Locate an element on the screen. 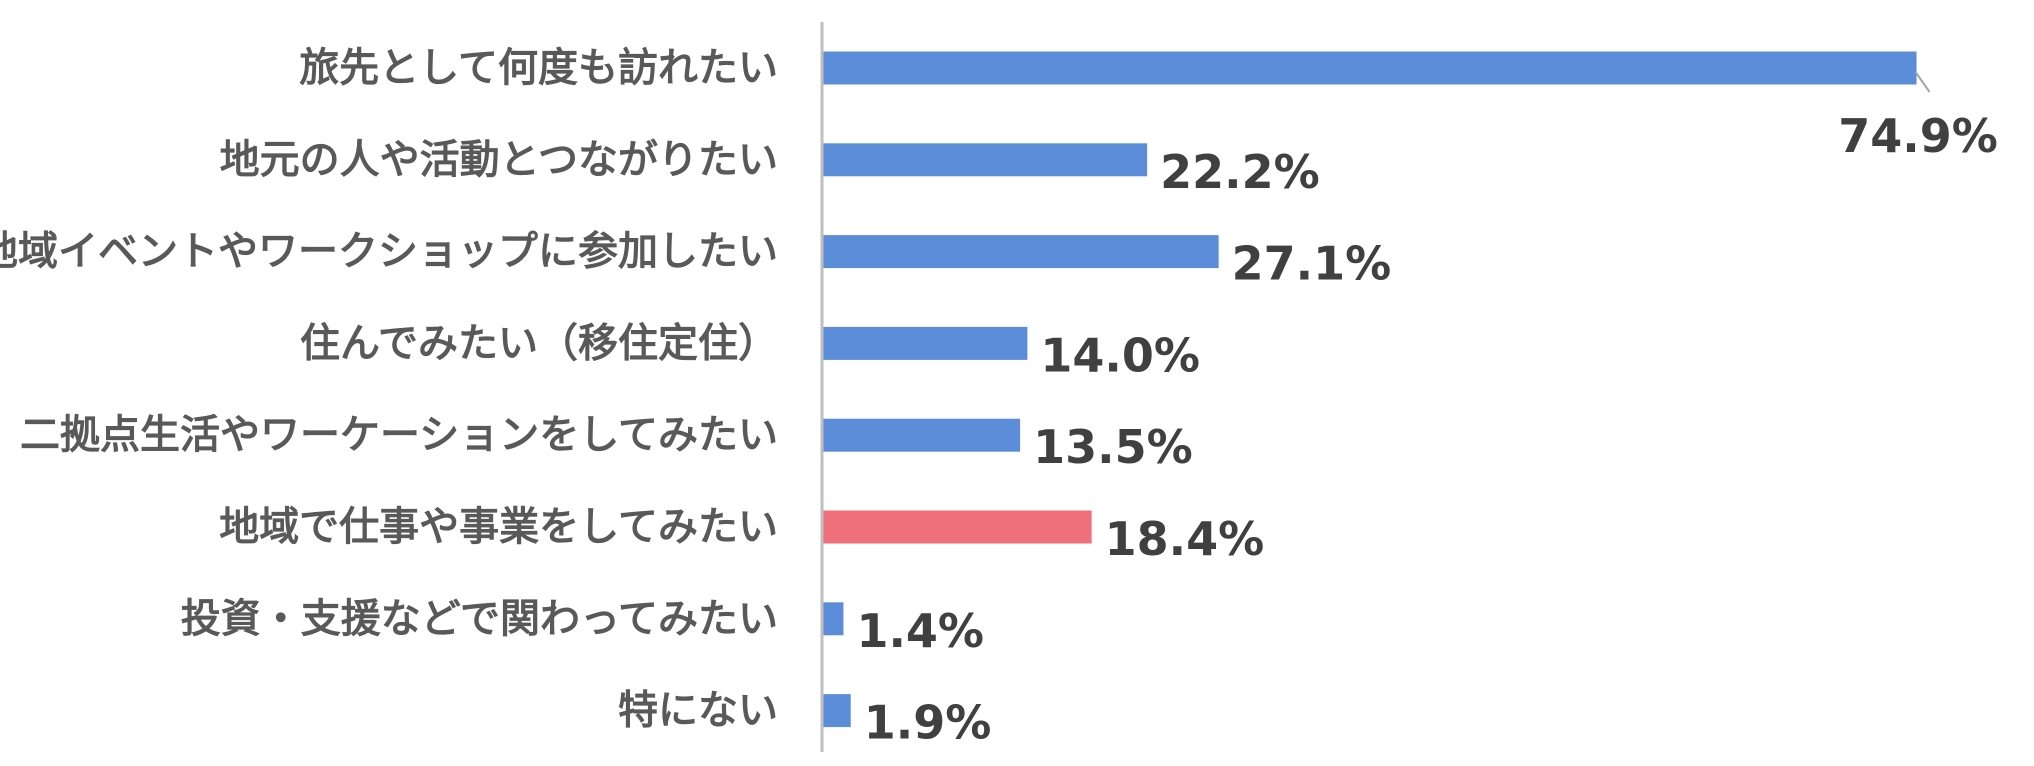  category-label: 地域で仕事や事業をしてみたい is located at coordinates (498, 527).